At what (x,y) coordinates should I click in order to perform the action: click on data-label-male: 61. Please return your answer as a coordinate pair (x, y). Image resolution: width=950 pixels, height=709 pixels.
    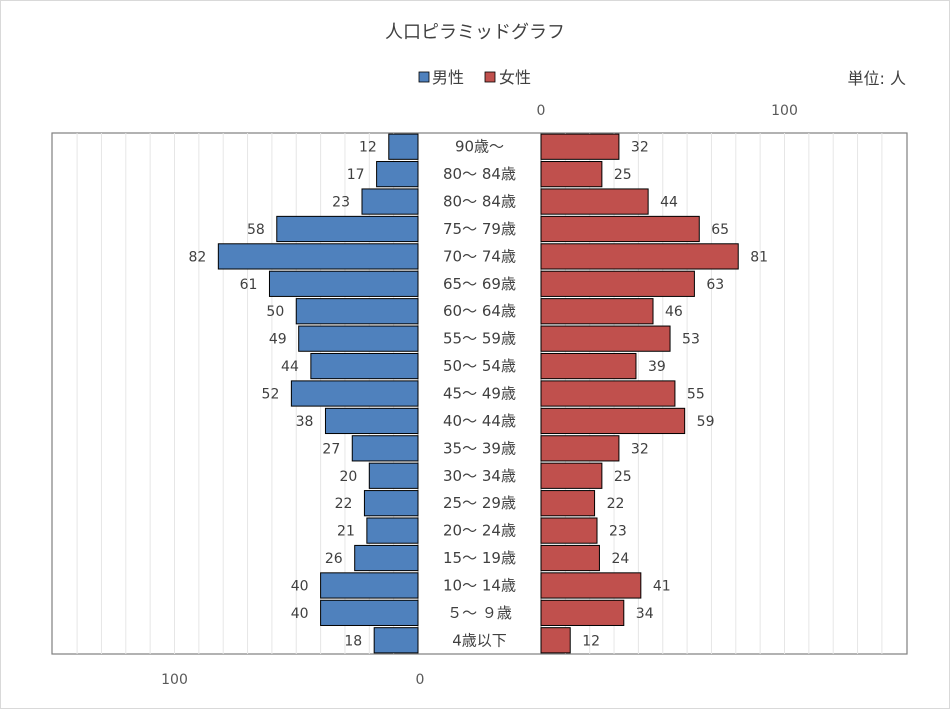
    Looking at the image, I should click on (249, 285).